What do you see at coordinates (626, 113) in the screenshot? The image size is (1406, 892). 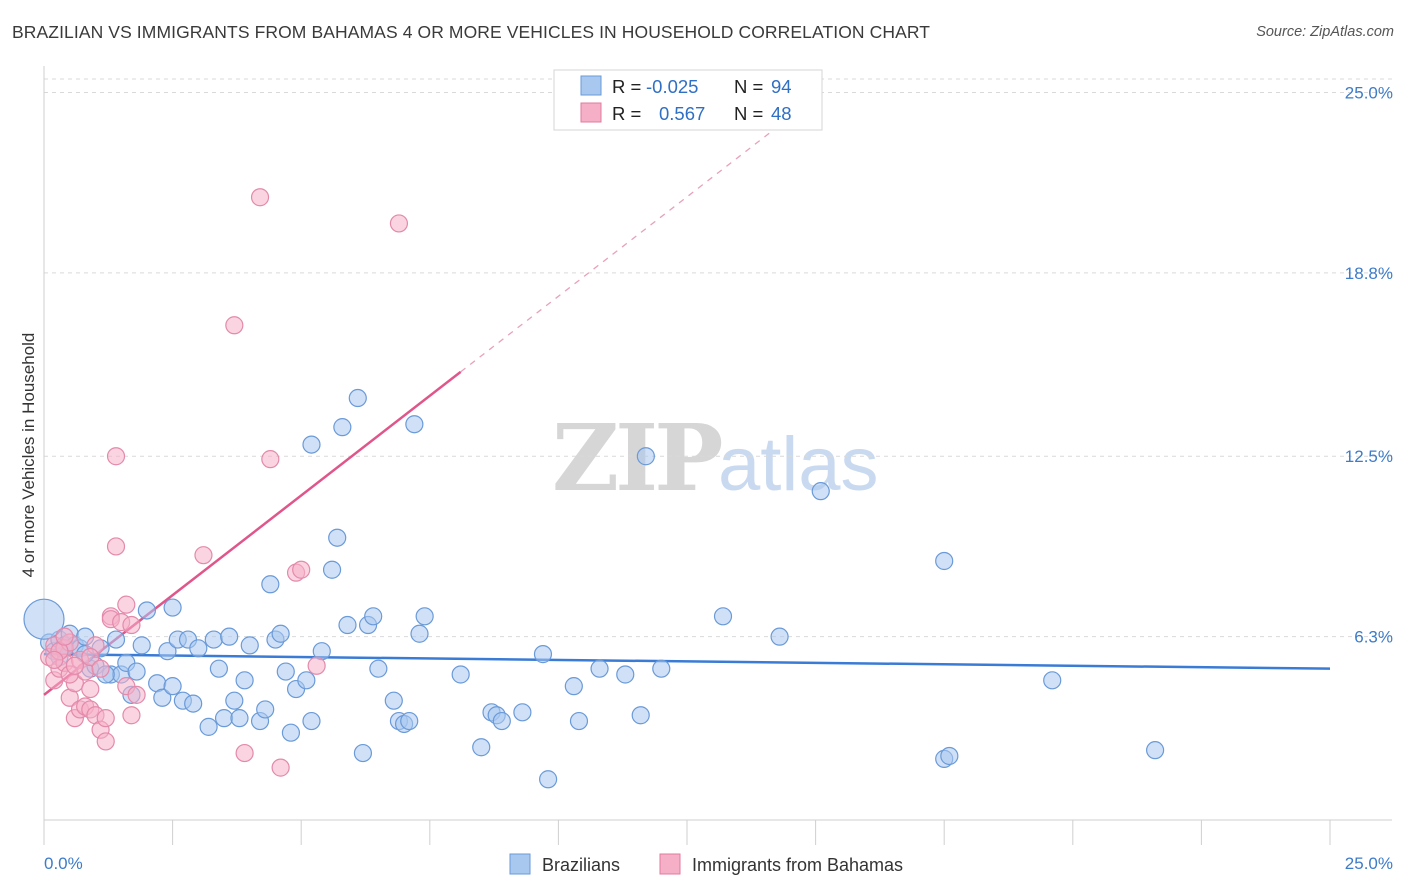 I see `legend-r-label-2: R =` at bounding box center [626, 113].